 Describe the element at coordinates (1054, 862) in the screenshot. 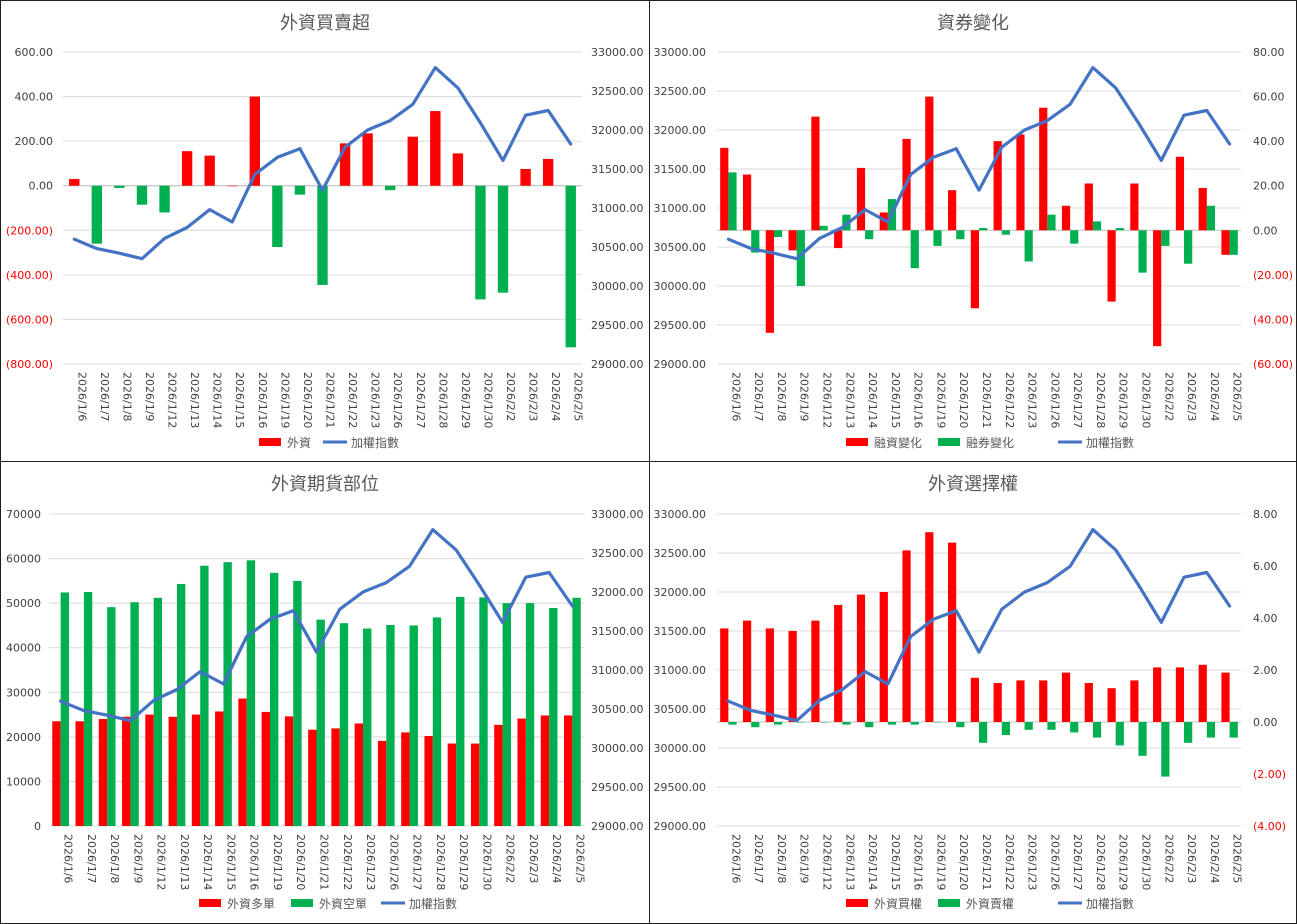

I see `x-tick-label: 2026/1/26` at that location.